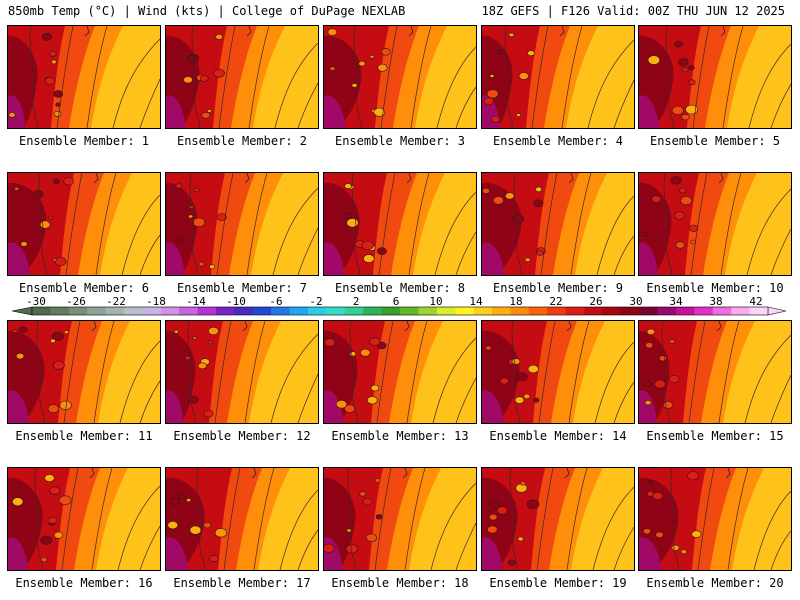 This screenshot has width=800, height=600. Describe the element at coordinates (36, 302) in the screenshot. I see `colorbar-tick-label: -30` at that location.